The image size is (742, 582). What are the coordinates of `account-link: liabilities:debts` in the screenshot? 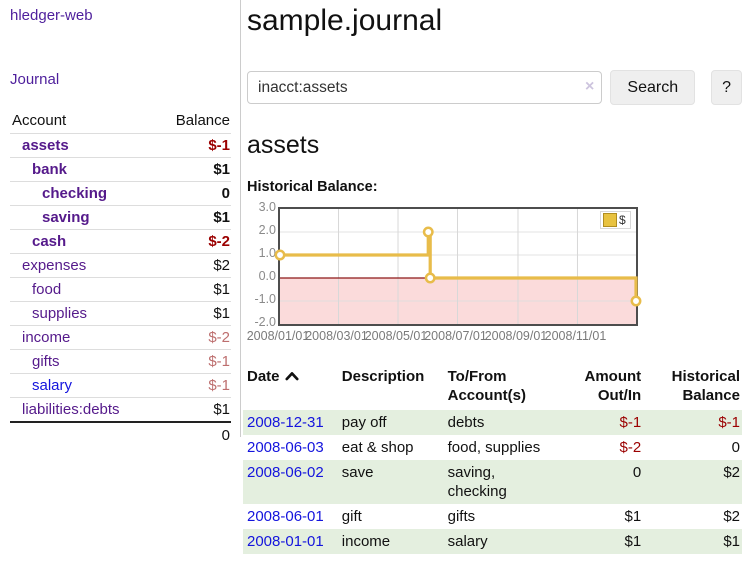 It's located at (71, 409).